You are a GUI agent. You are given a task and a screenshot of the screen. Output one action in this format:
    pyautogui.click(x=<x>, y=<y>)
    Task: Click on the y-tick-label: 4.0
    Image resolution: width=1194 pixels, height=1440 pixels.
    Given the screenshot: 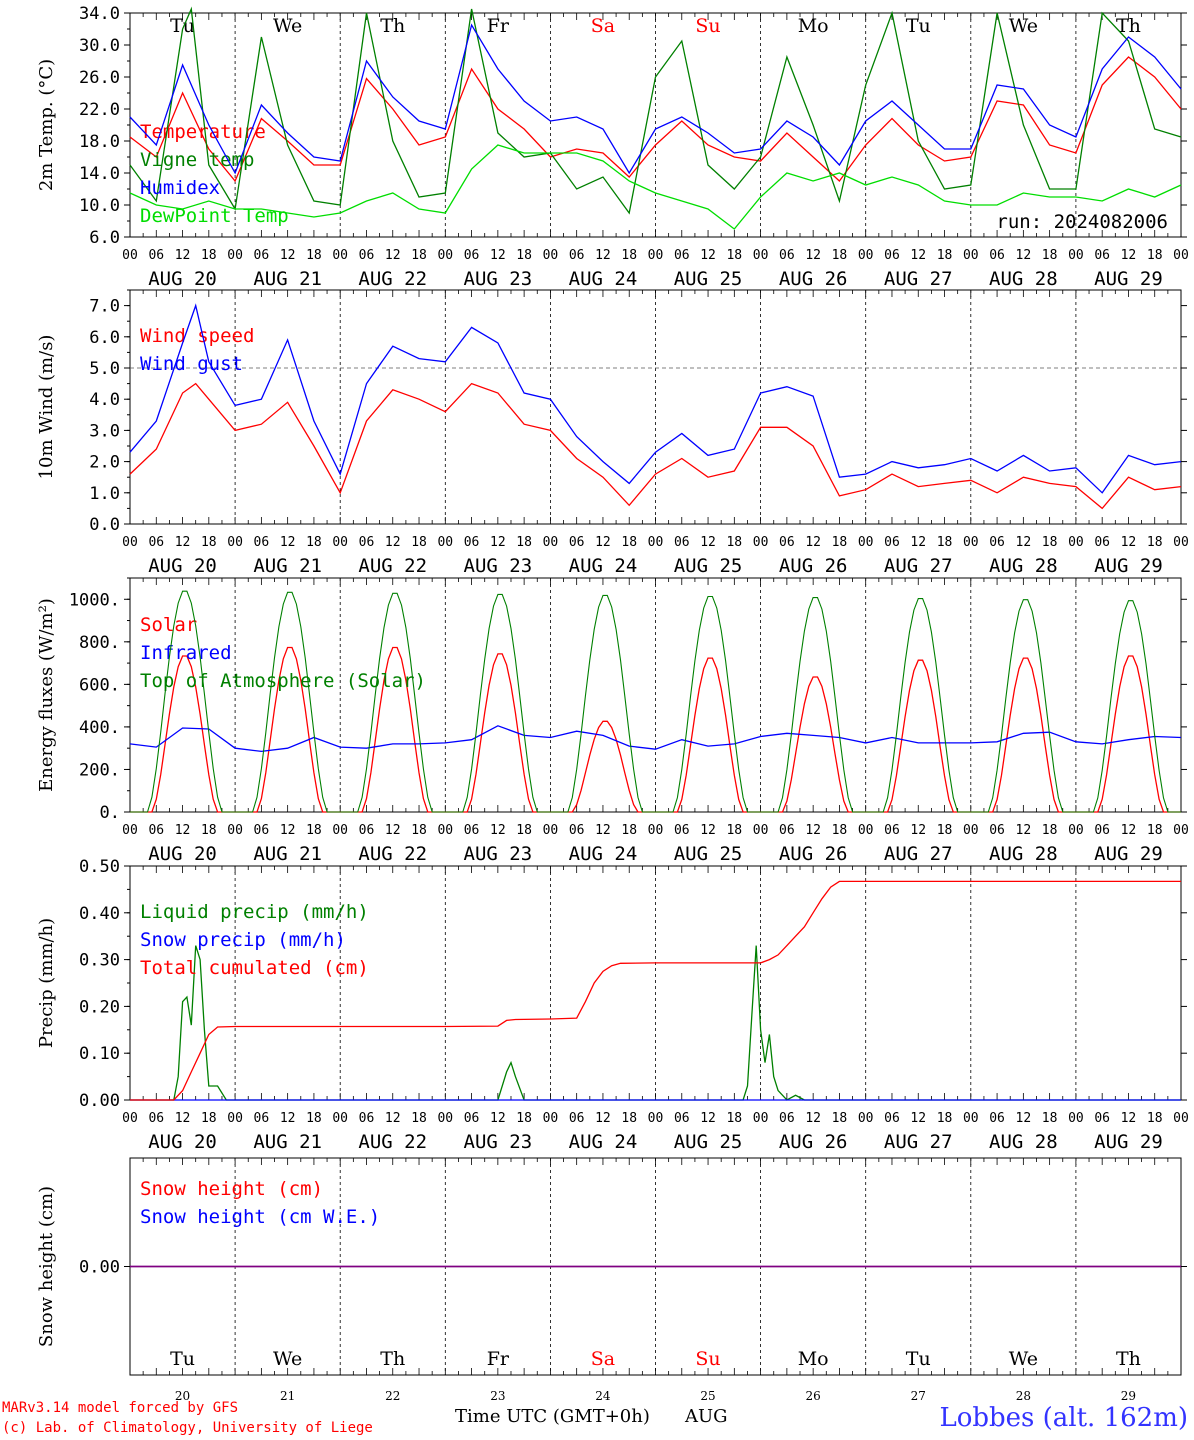 What is the action you would take?
    pyautogui.click(x=104, y=400)
    